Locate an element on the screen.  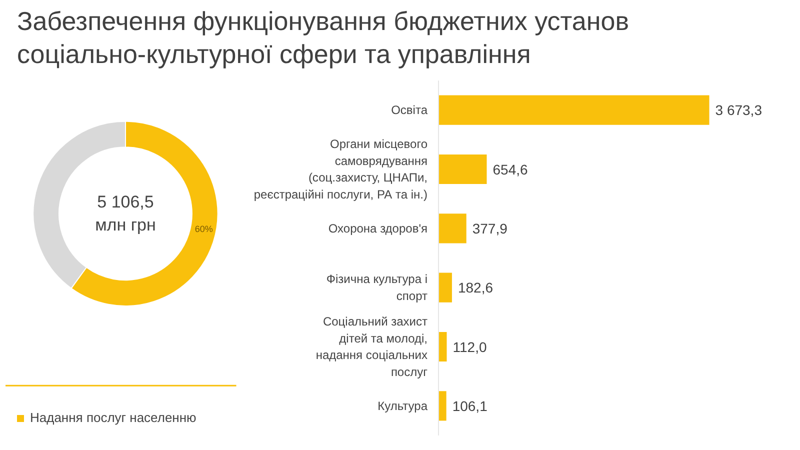
legend-label: Надання послуг населенню is located at coordinates (113, 417).